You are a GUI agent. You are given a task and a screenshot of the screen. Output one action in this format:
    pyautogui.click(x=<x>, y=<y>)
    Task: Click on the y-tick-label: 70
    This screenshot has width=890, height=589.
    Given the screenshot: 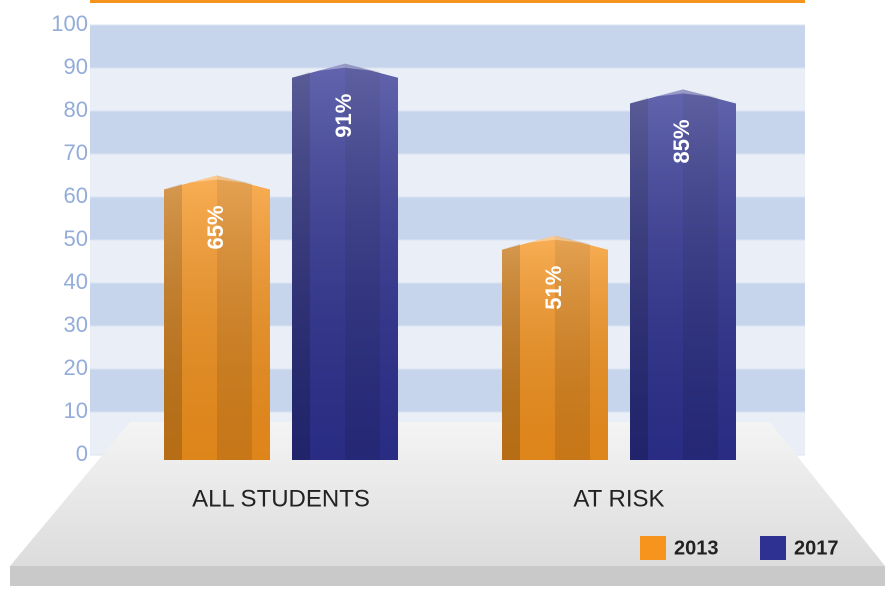 What is the action you would take?
    pyautogui.click(x=76, y=152)
    